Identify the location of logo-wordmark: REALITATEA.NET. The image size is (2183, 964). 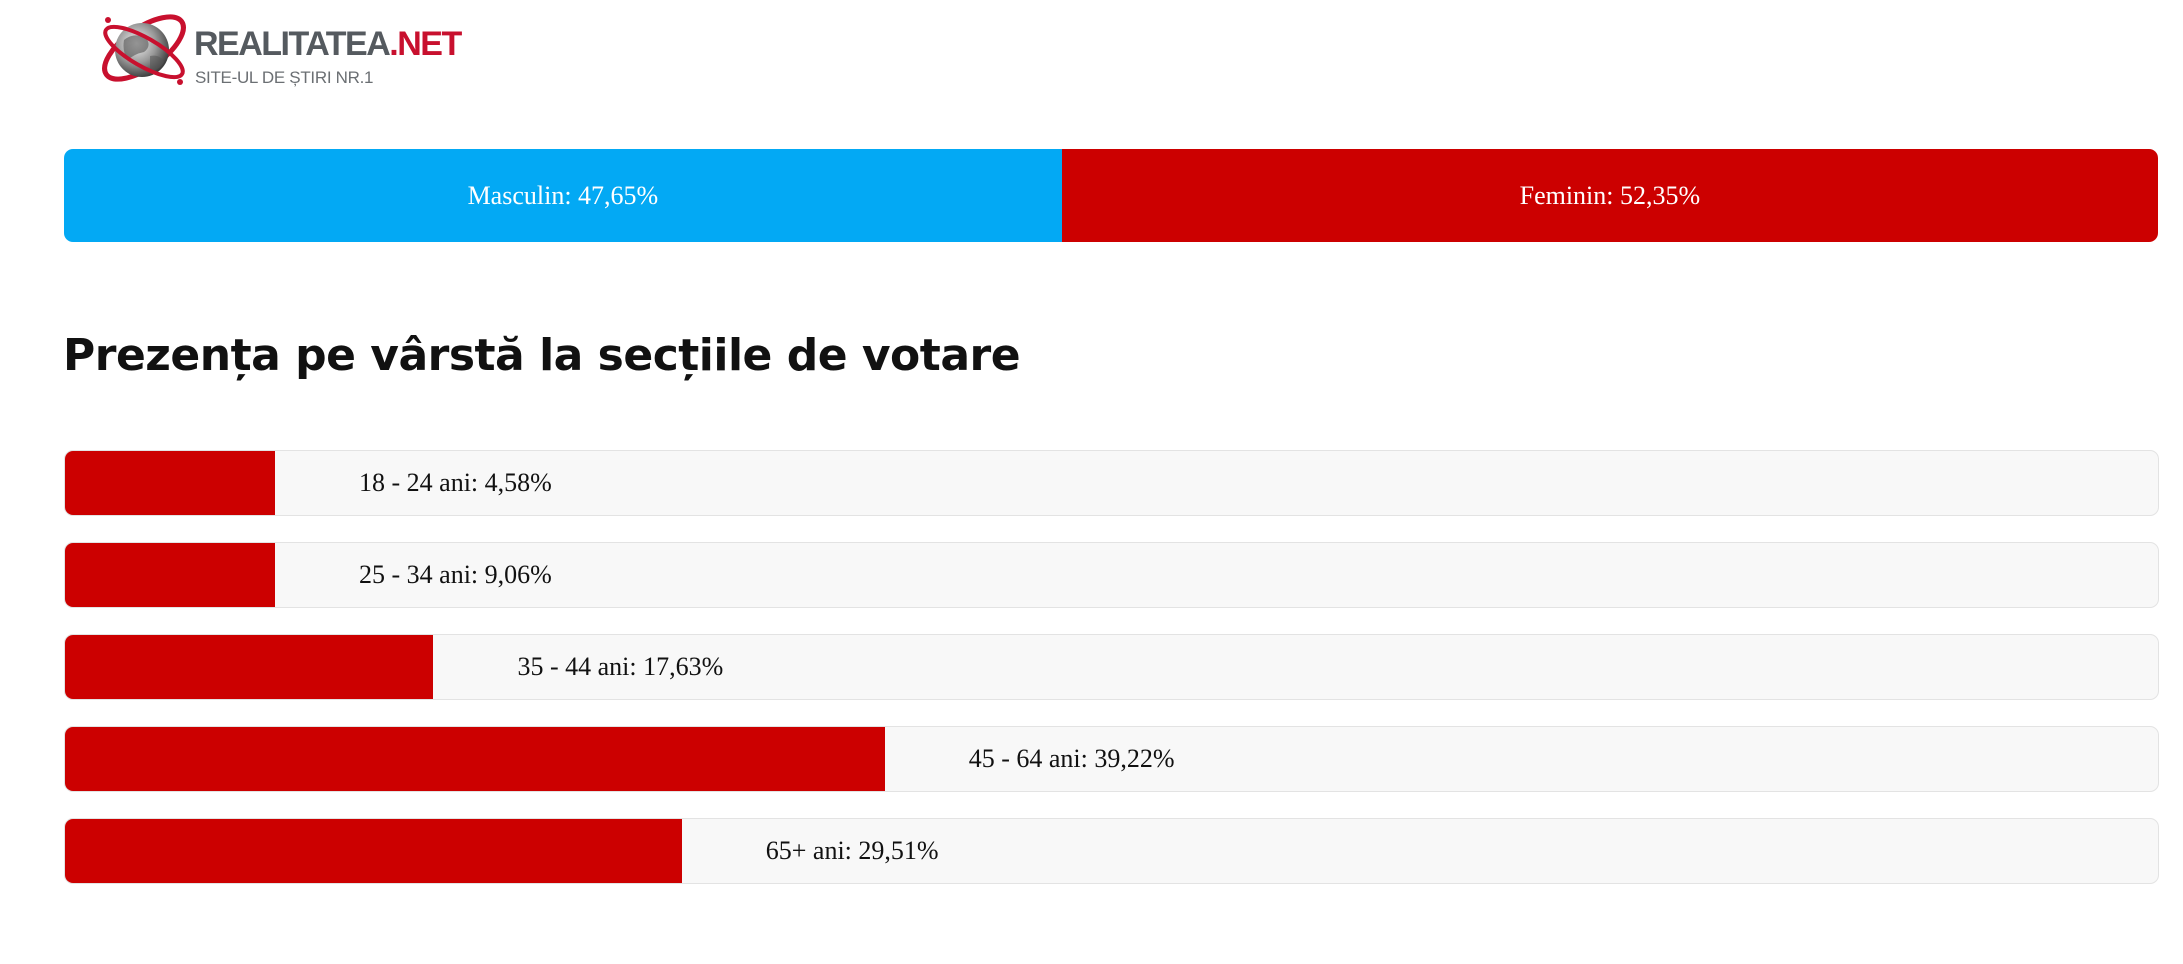
(328, 44).